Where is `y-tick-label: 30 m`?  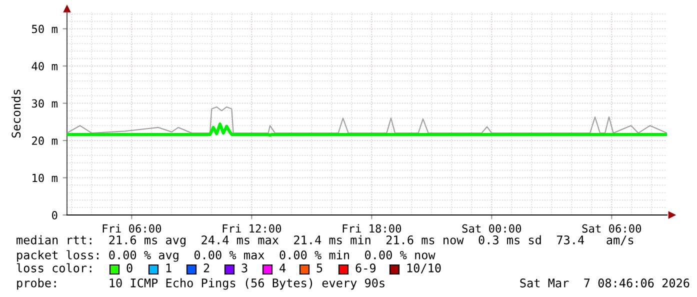
y-tick-label: 30 m is located at coordinates (45, 103).